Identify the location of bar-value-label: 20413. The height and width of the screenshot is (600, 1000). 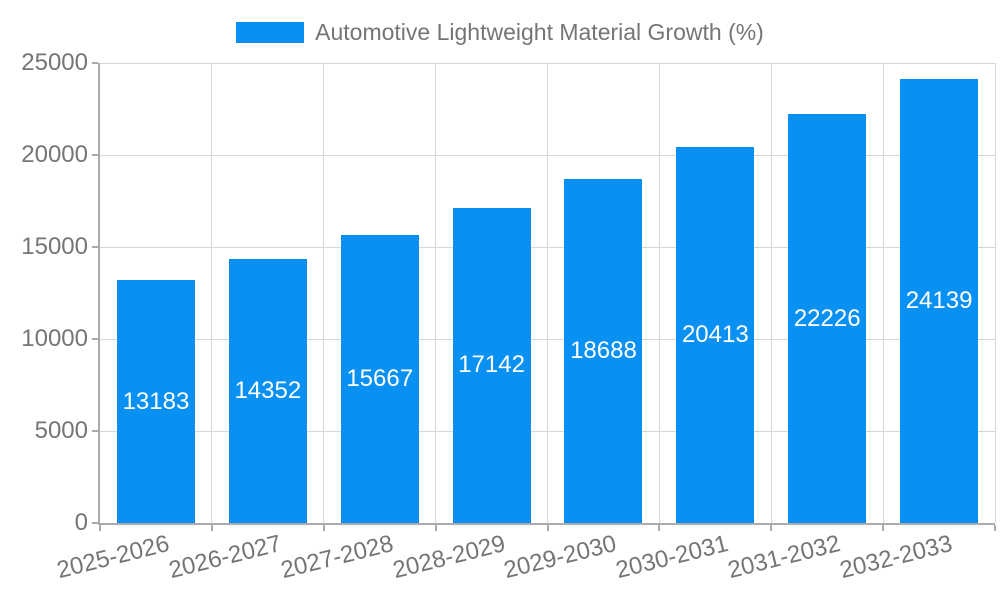
(715, 335).